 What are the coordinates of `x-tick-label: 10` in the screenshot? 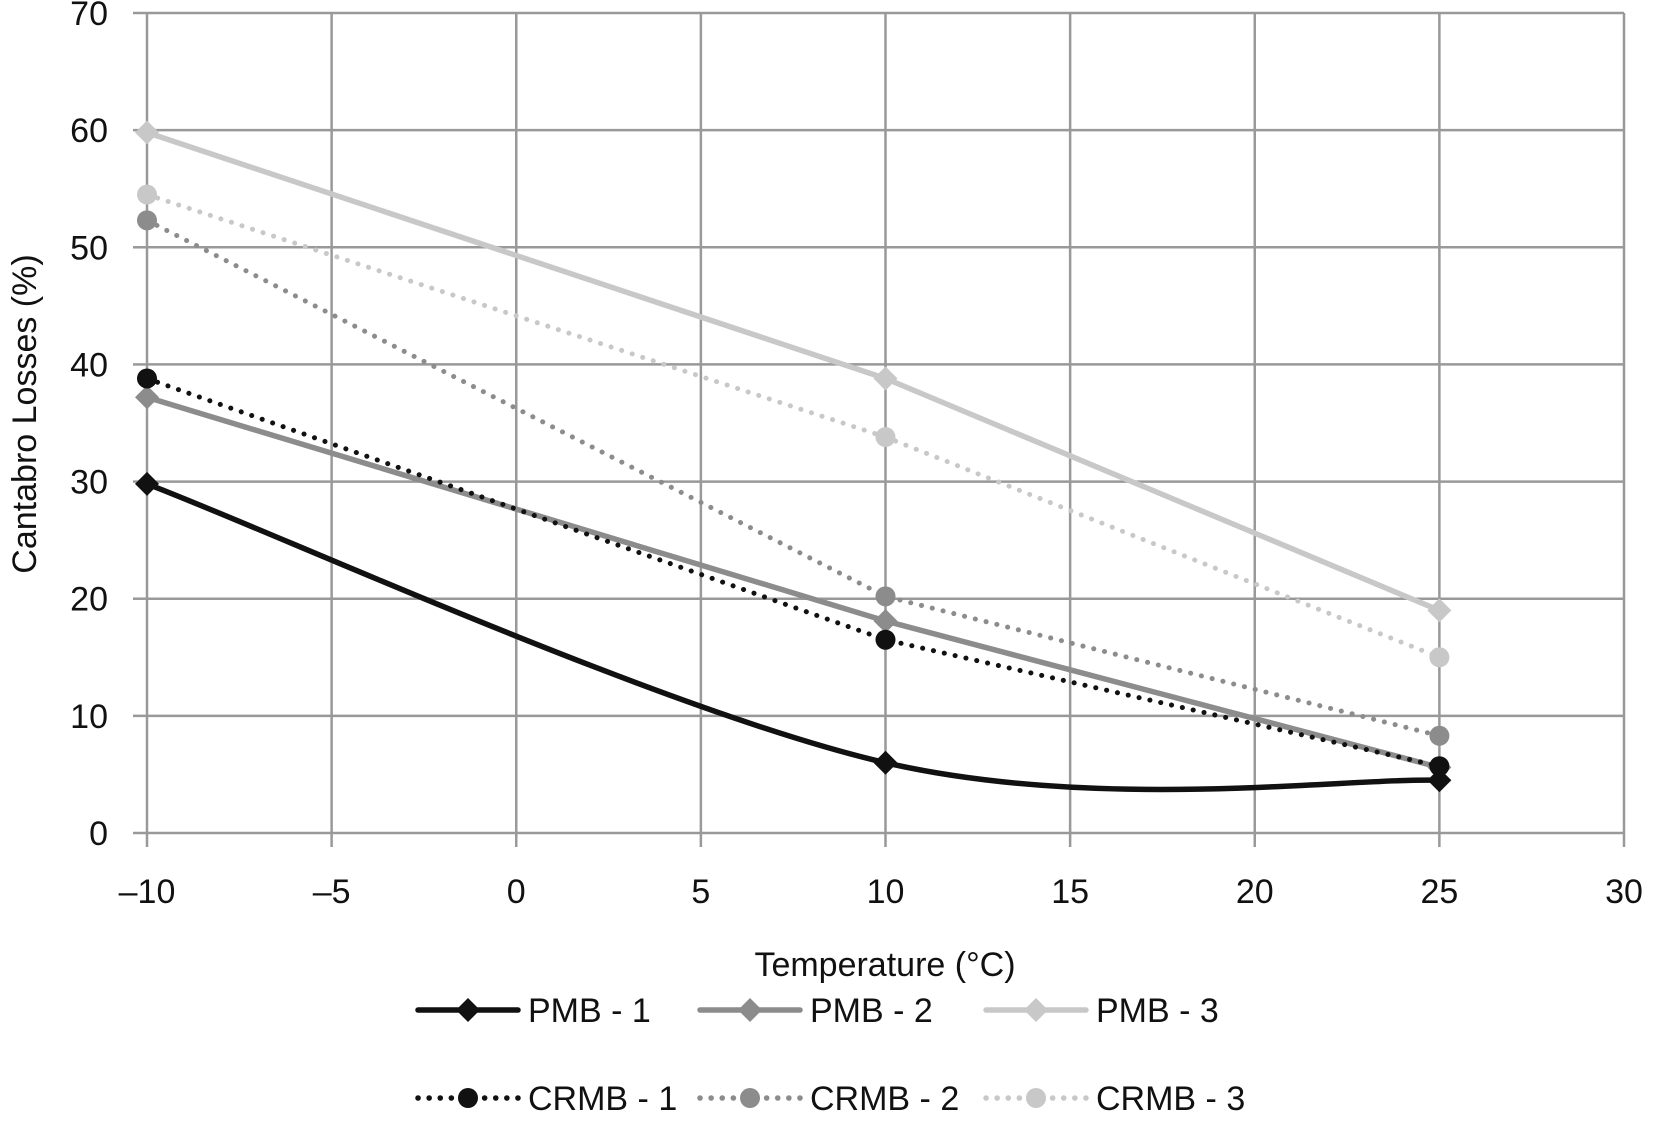 It's located at (886, 892).